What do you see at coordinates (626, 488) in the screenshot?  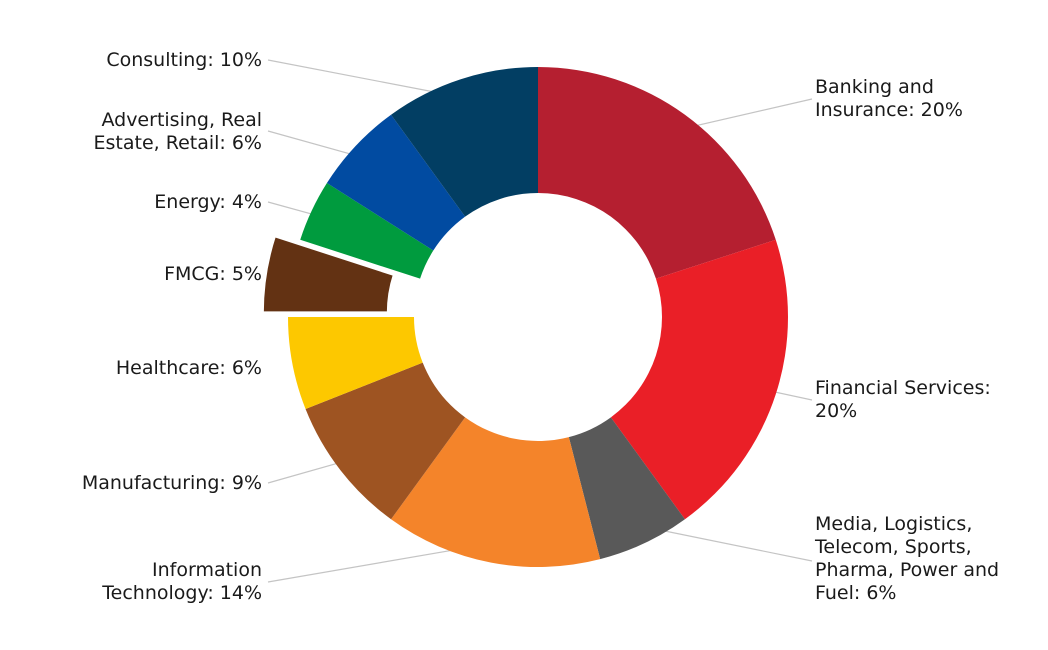 I see `slice-media-logistics-telecom-sports-pharma-power-and-fuel` at bounding box center [626, 488].